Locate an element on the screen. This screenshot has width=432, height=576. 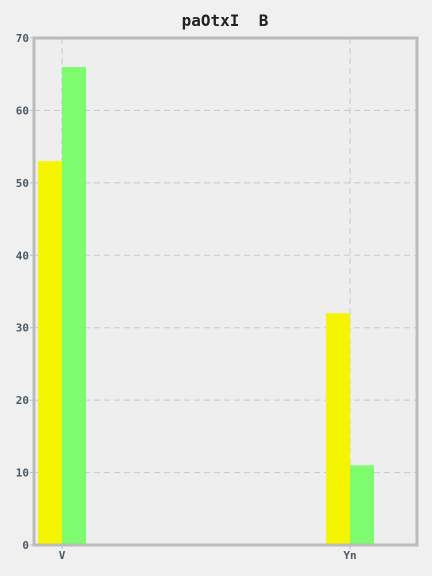
x-tick-labels: V Yn is located at coordinates (208, 553).